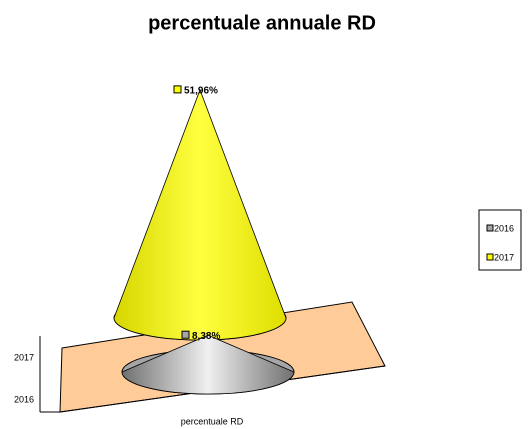 This screenshot has height=429, width=528. I want to click on legend-label: 2017, so click(504, 257).